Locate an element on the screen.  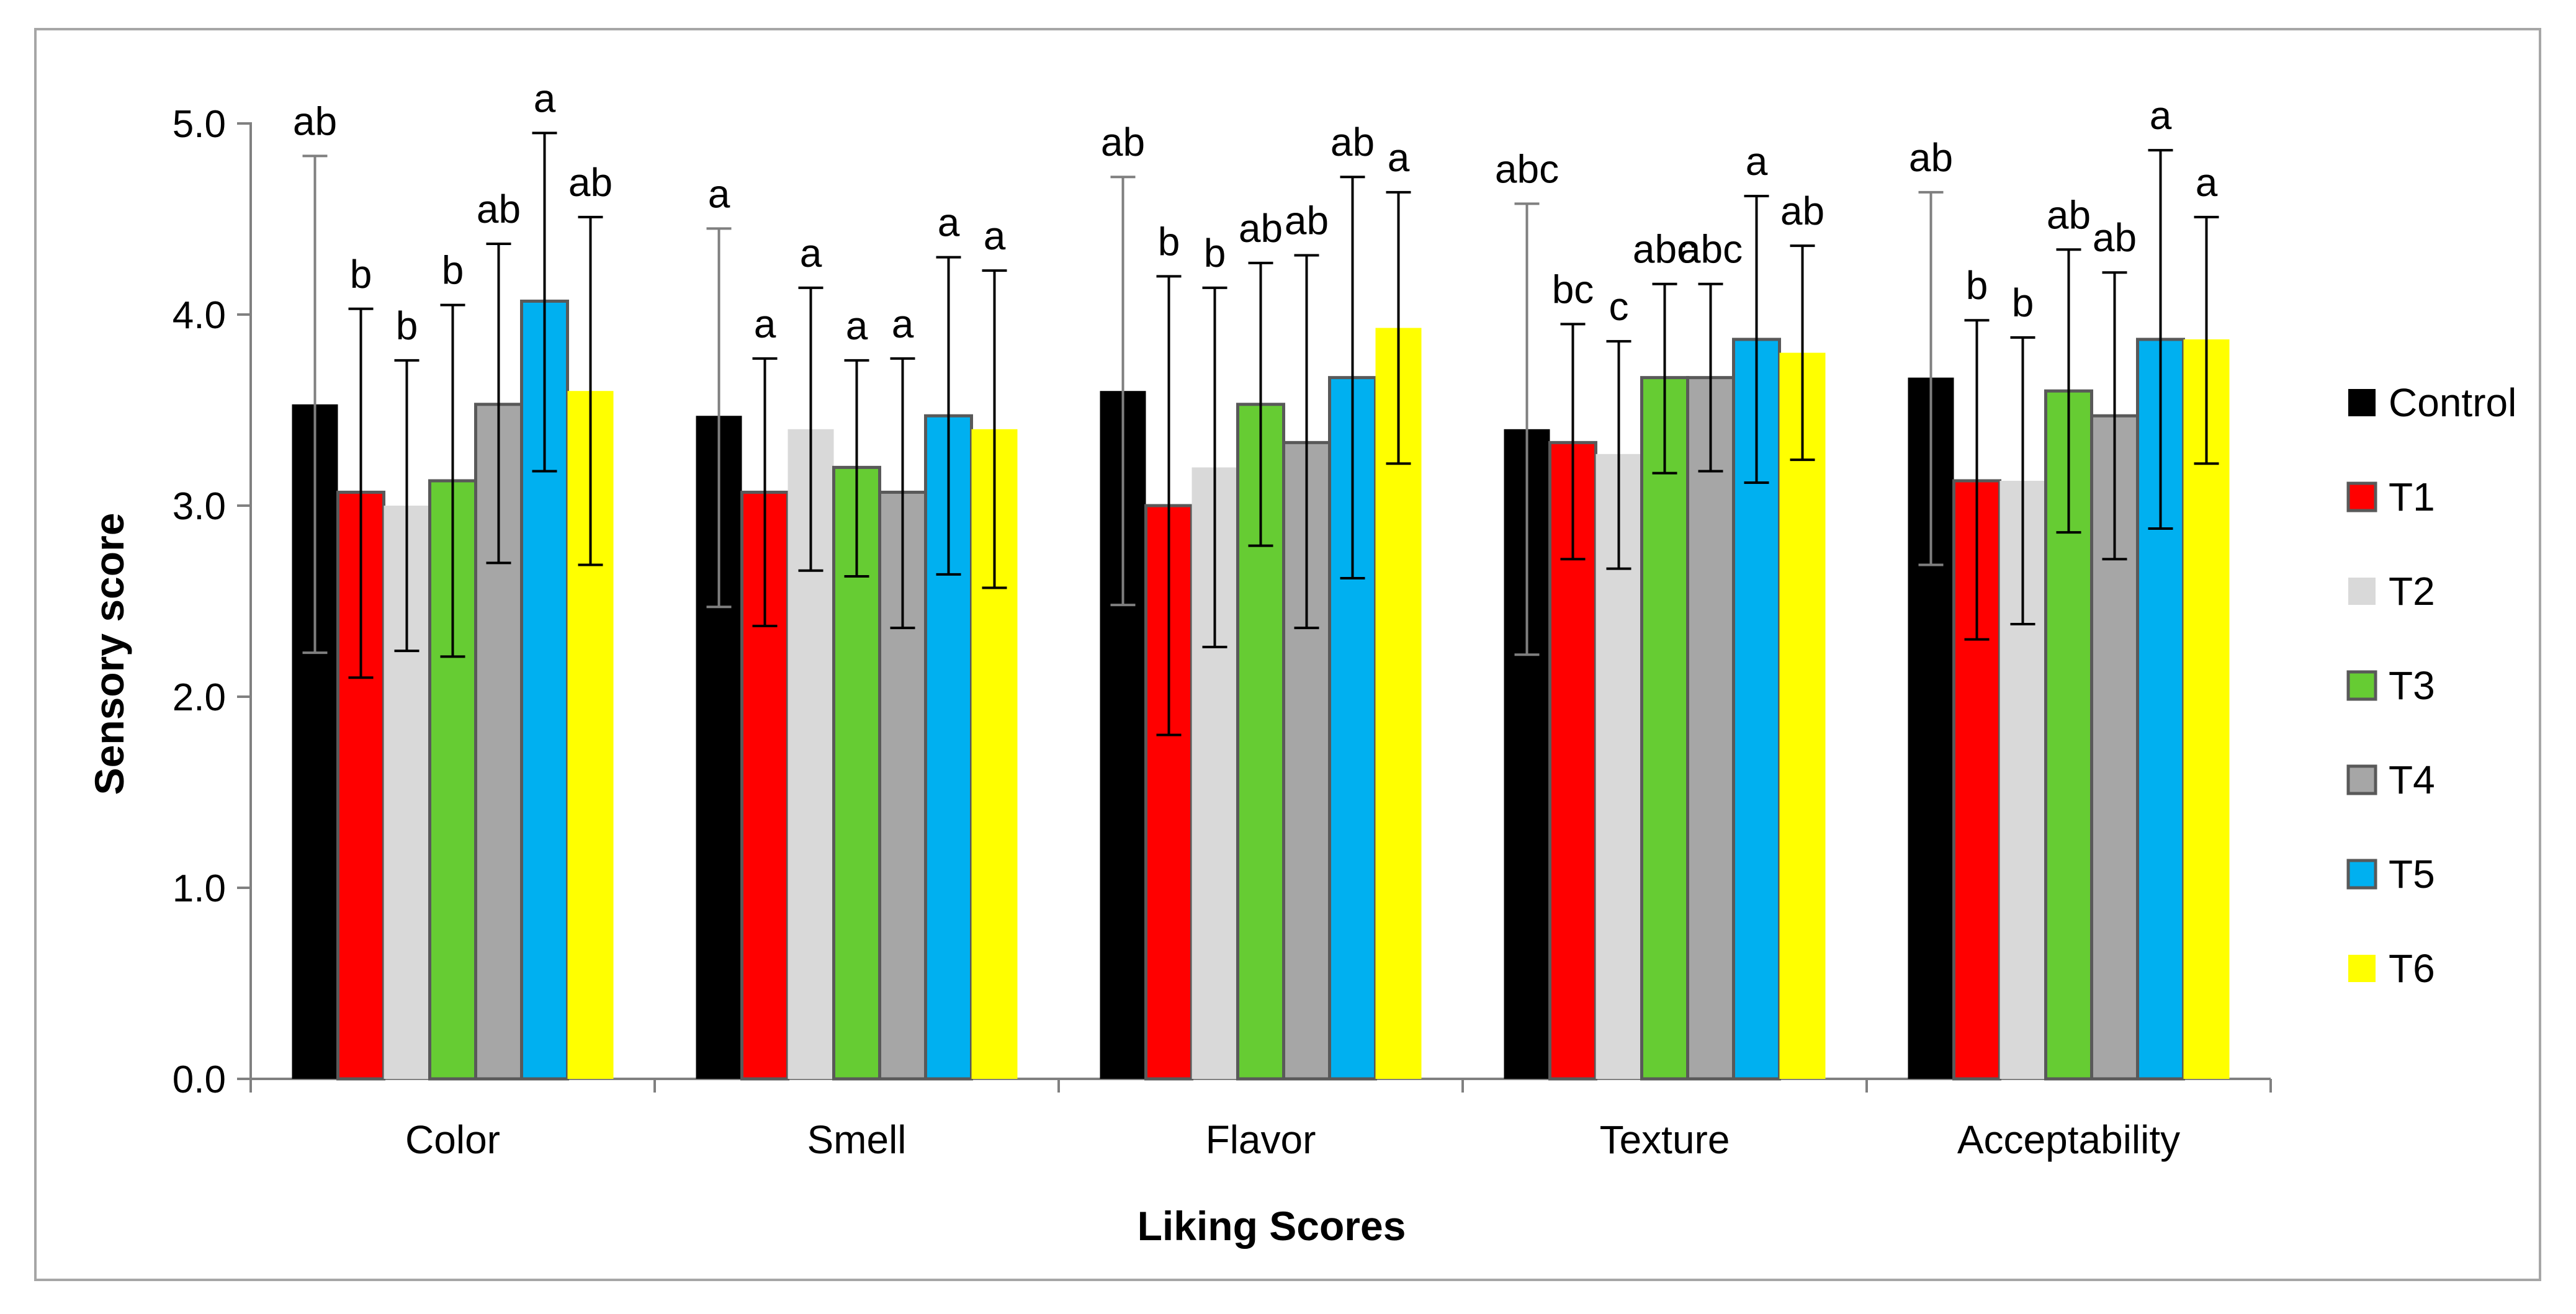
y-tick-label: 0.0 is located at coordinates (199, 1079).